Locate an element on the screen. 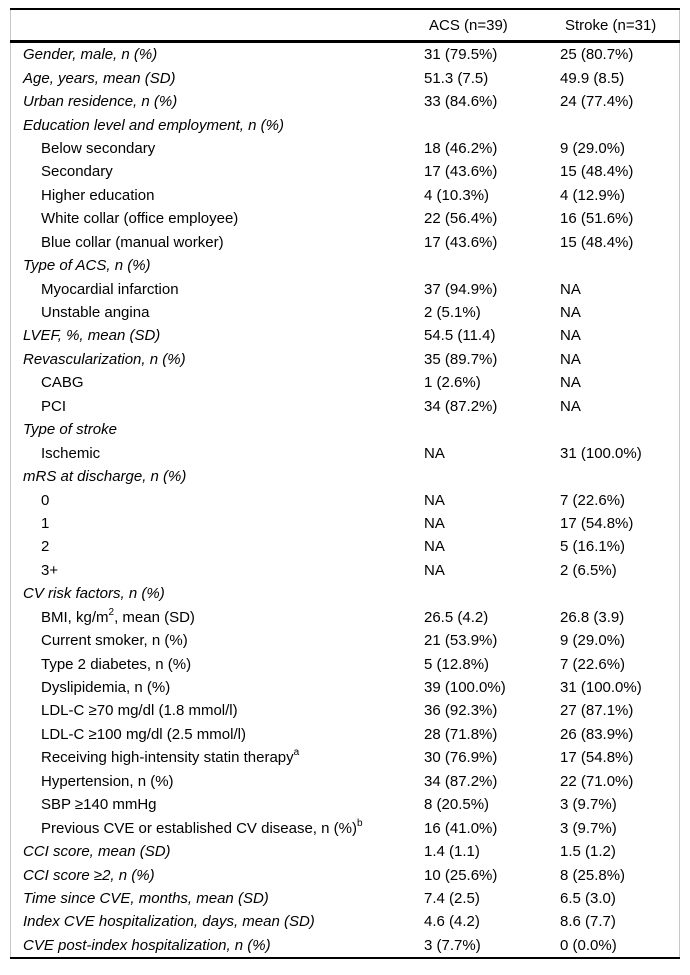  cell-stroke-value: 24 (77.4%) is located at coordinates (597, 102).